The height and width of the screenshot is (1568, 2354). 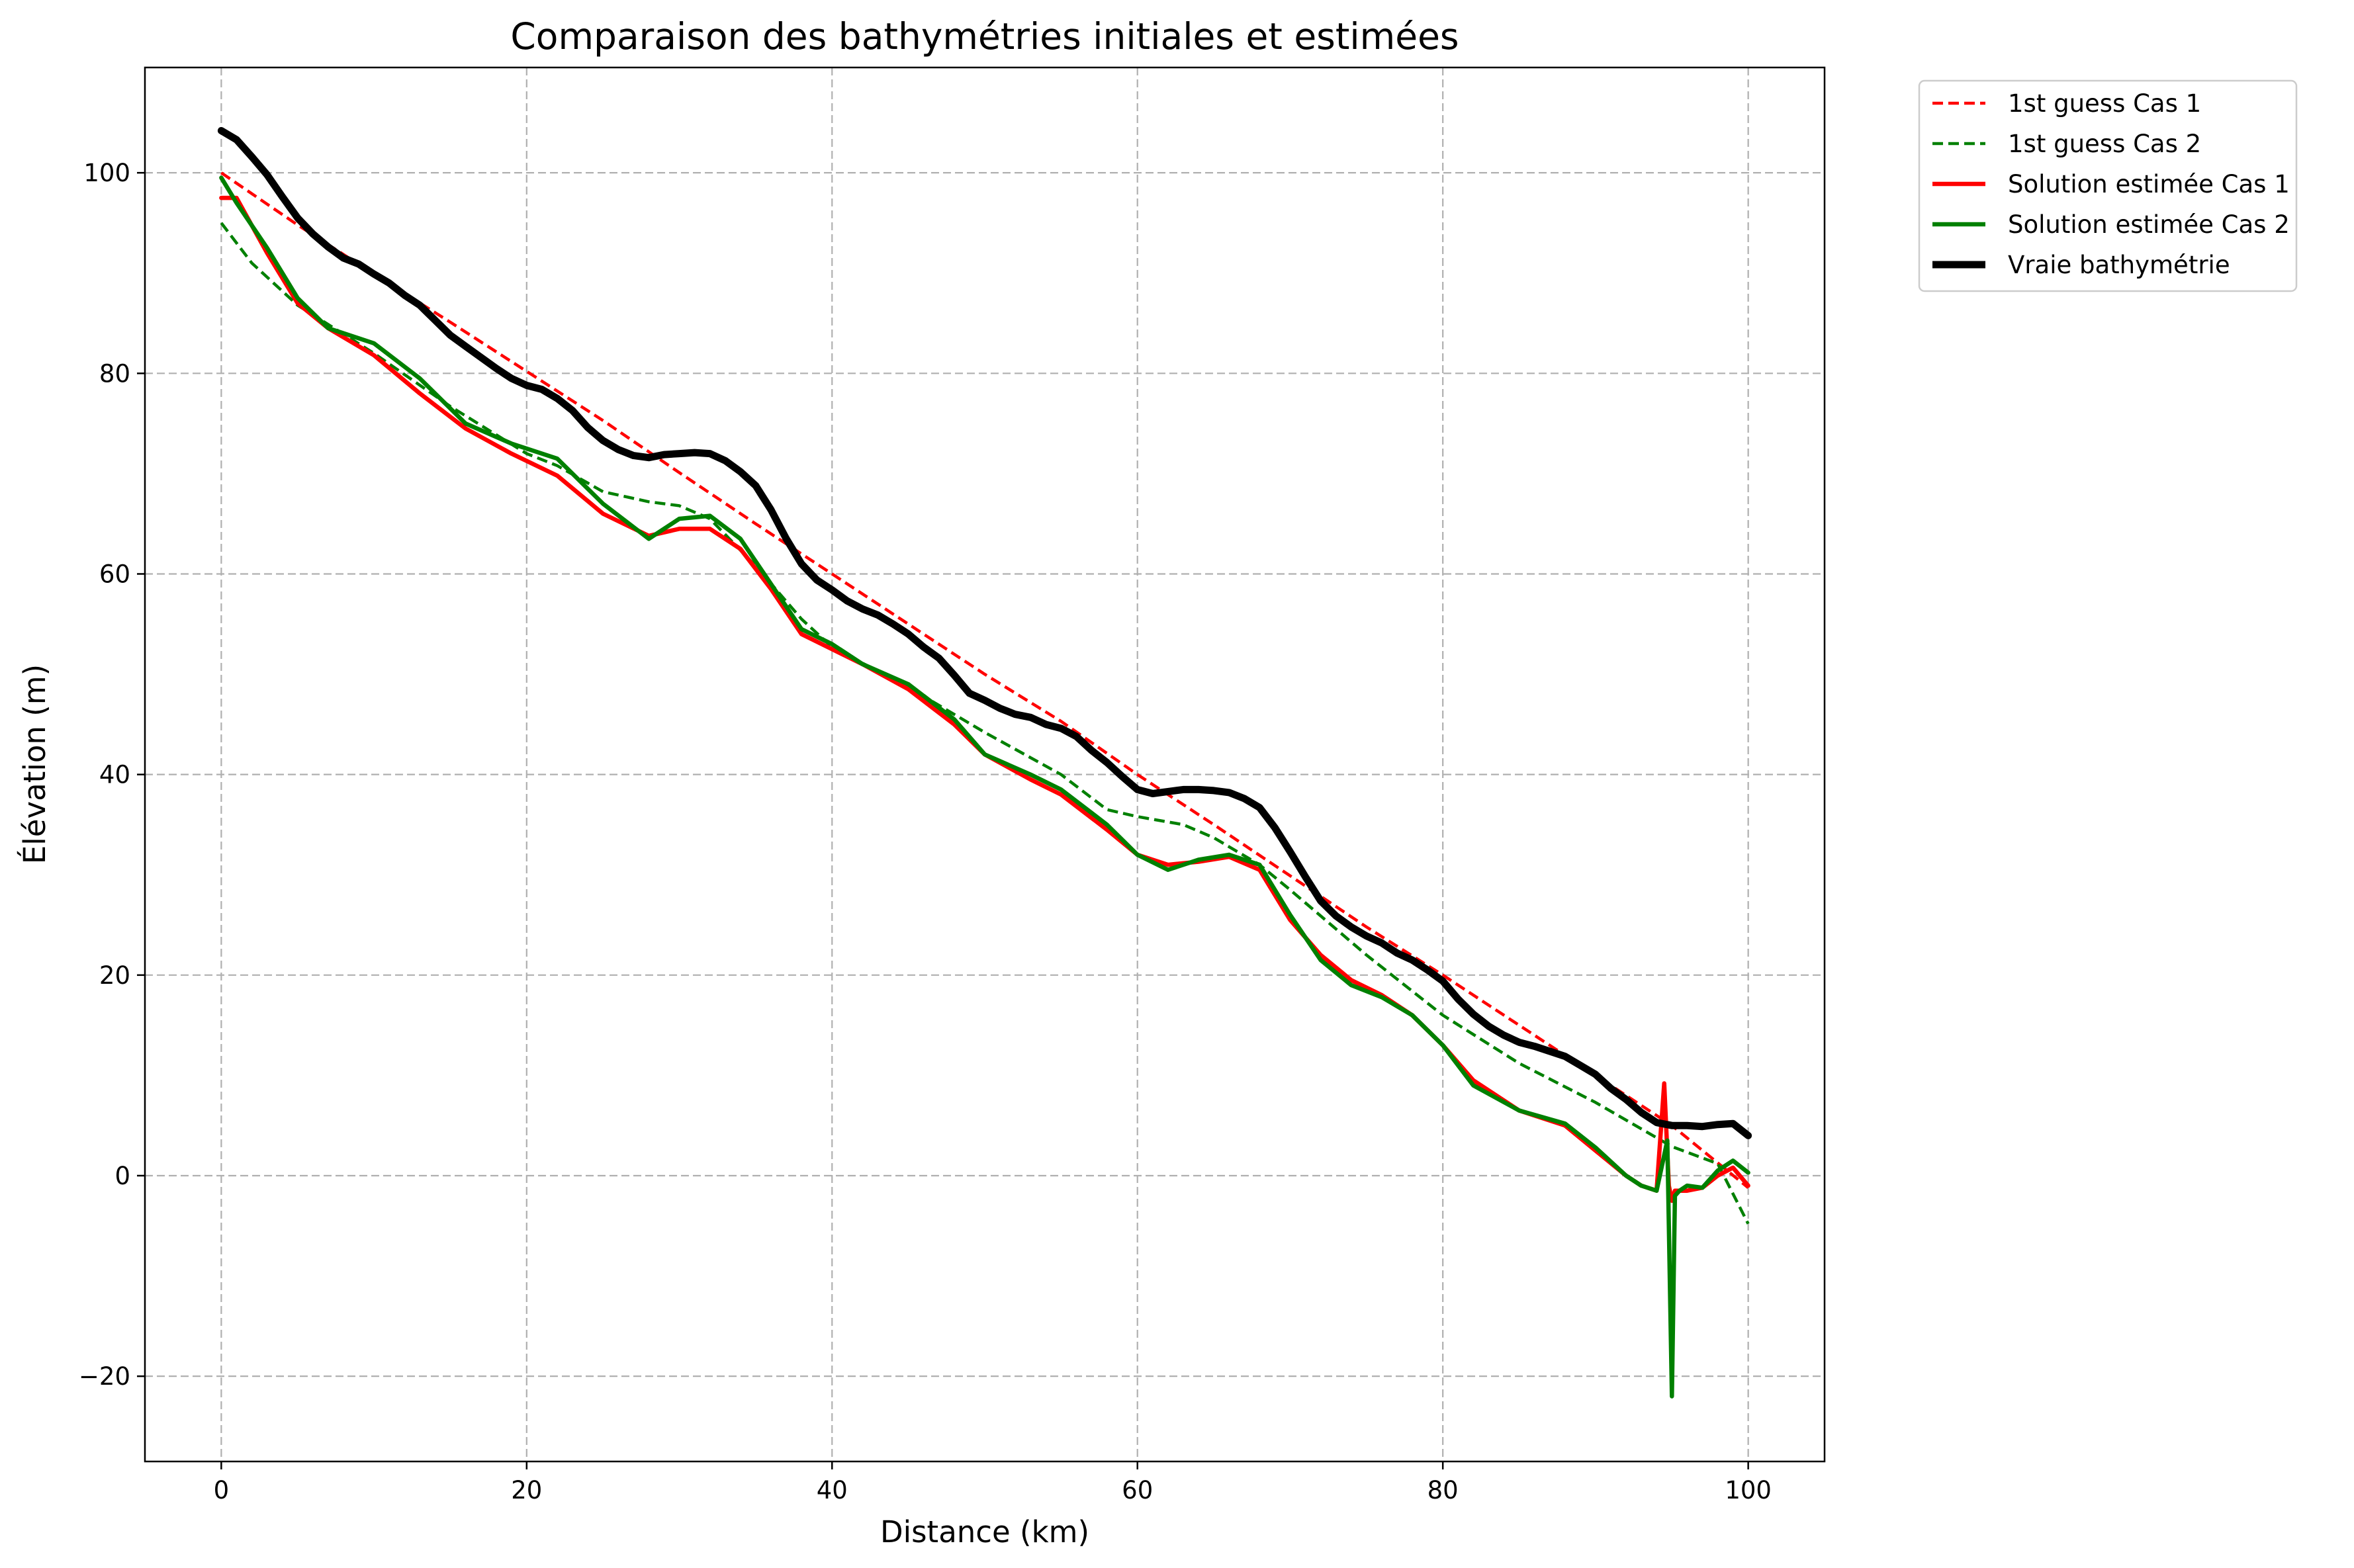 I want to click on legend-label-1: 1st guess Cas 1, so click(x=2104, y=104).